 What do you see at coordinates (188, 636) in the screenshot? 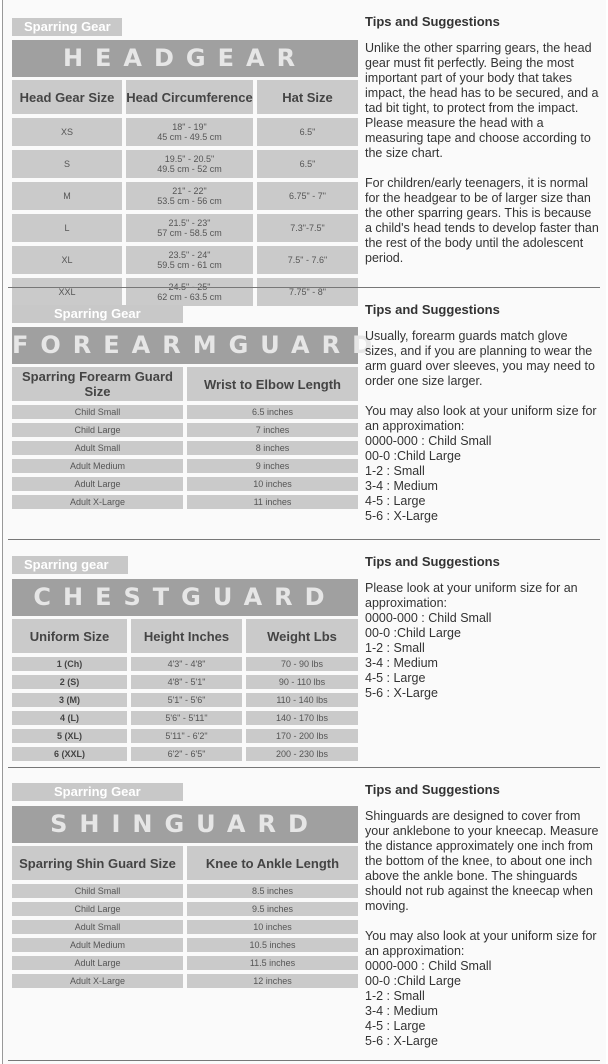
I see `column-header: Height Inches` at bounding box center [188, 636].